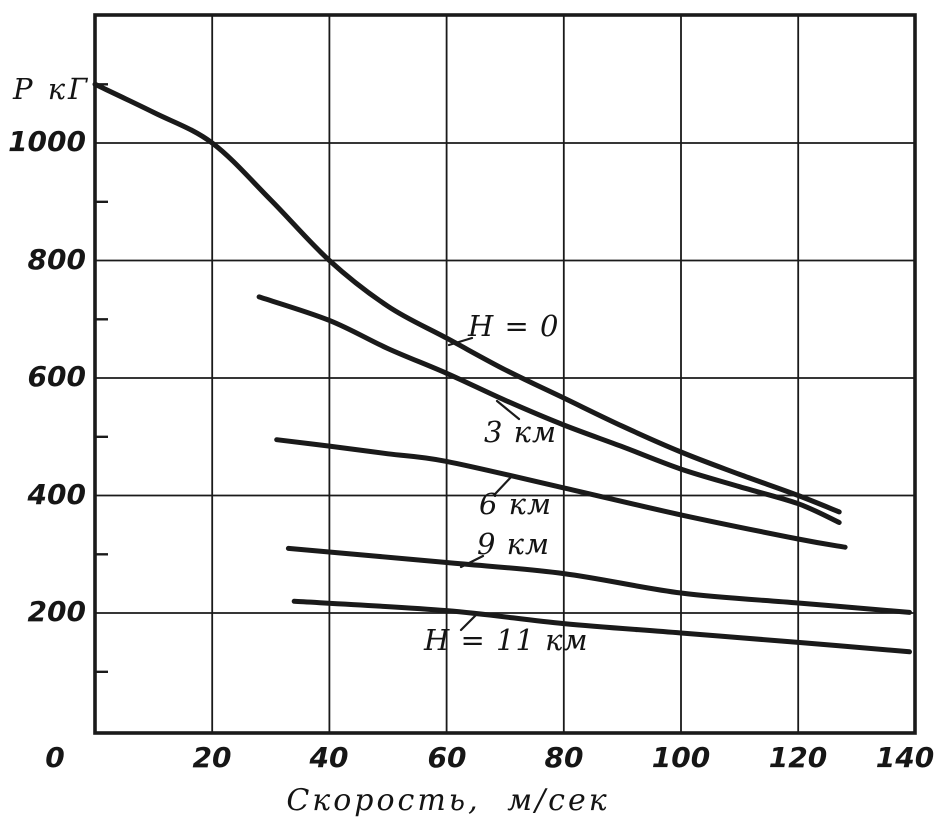  What do you see at coordinates (47, 141) in the screenshot?
I see `y-tick-label-1000: 1000` at bounding box center [47, 141].